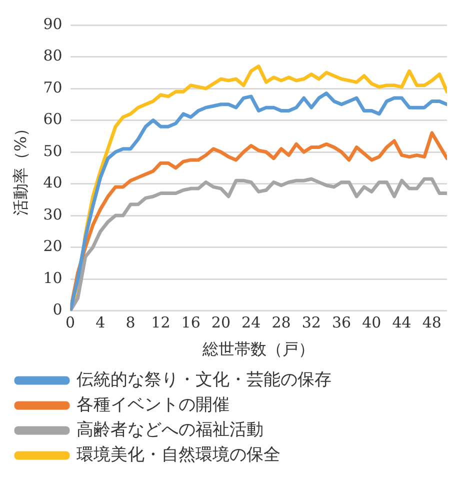  Describe the element at coordinates (52, 55) in the screenshot. I see `y-tick-label: 80` at that location.